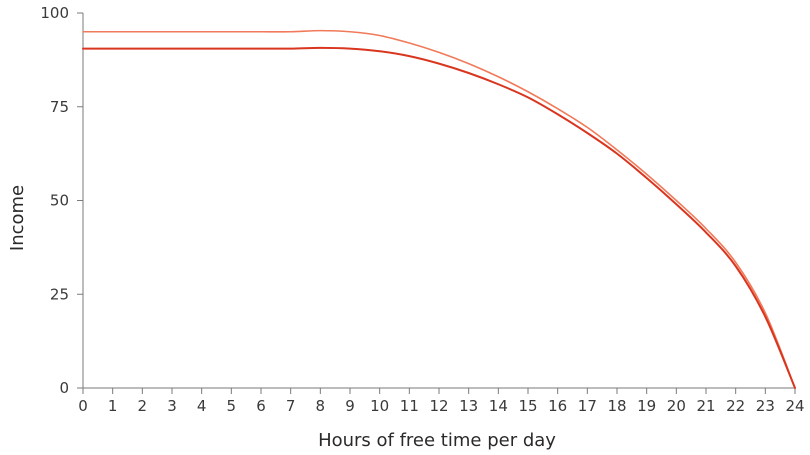 The height and width of the screenshot is (455, 810). Describe the element at coordinates (646, 406) in the screenshot. I see `x-tick-label: 19` at that location.